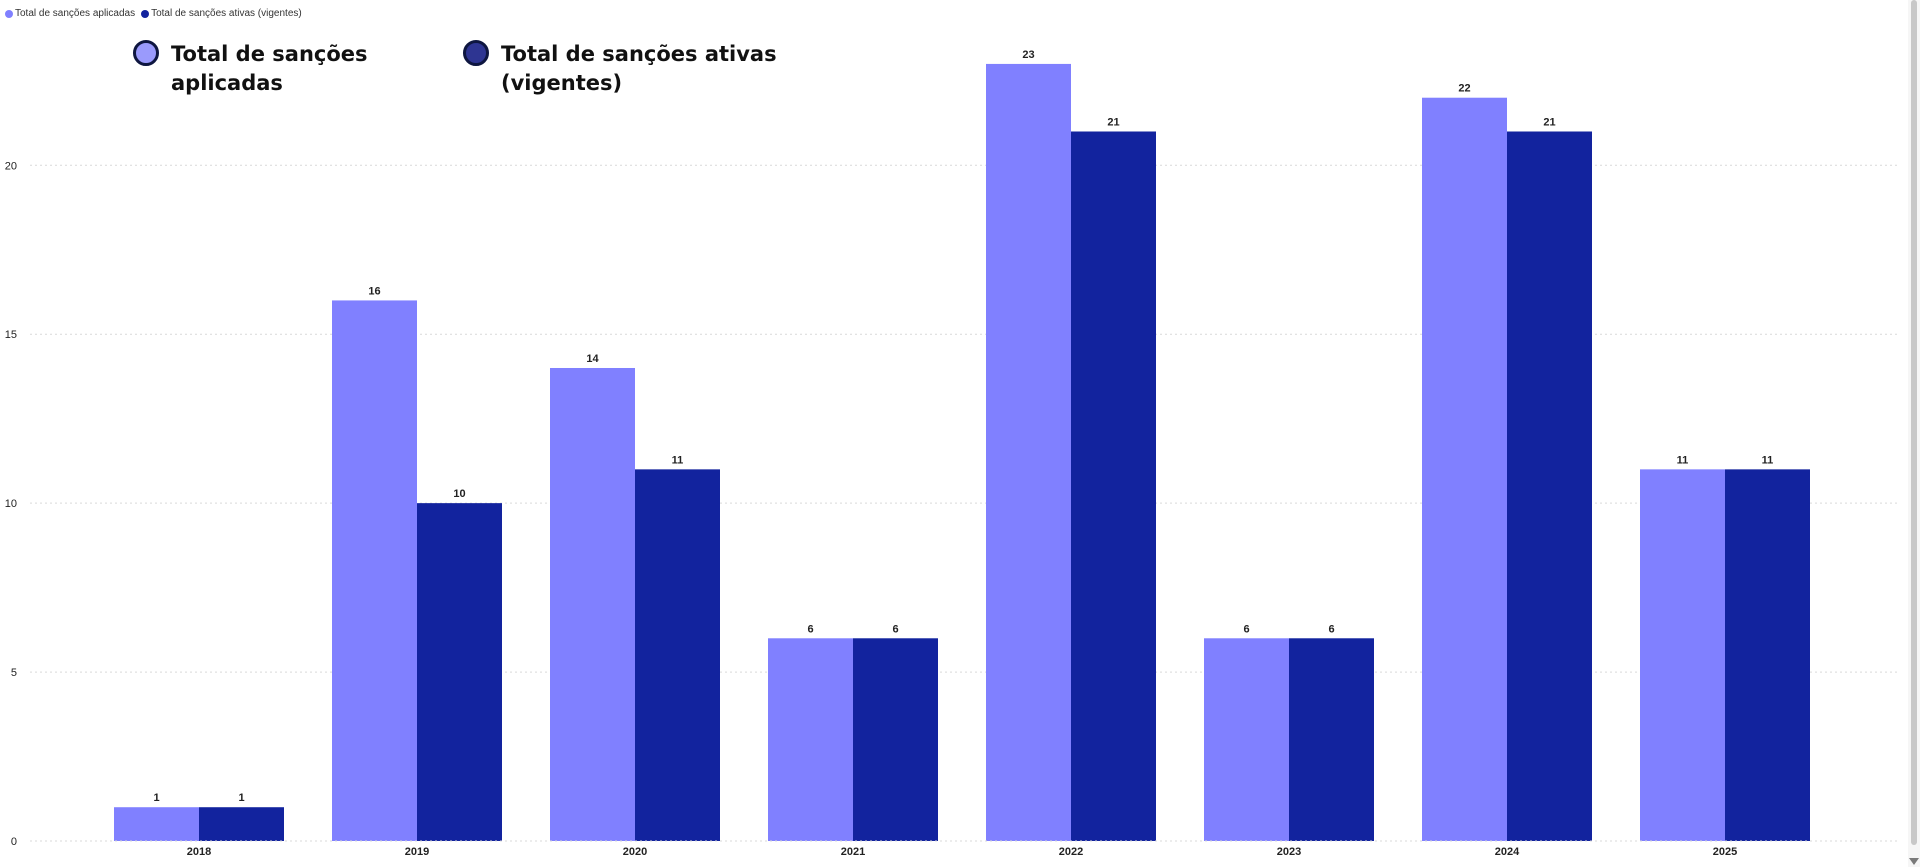  I want to click on y-tick-label: 20, so click(11, 166).